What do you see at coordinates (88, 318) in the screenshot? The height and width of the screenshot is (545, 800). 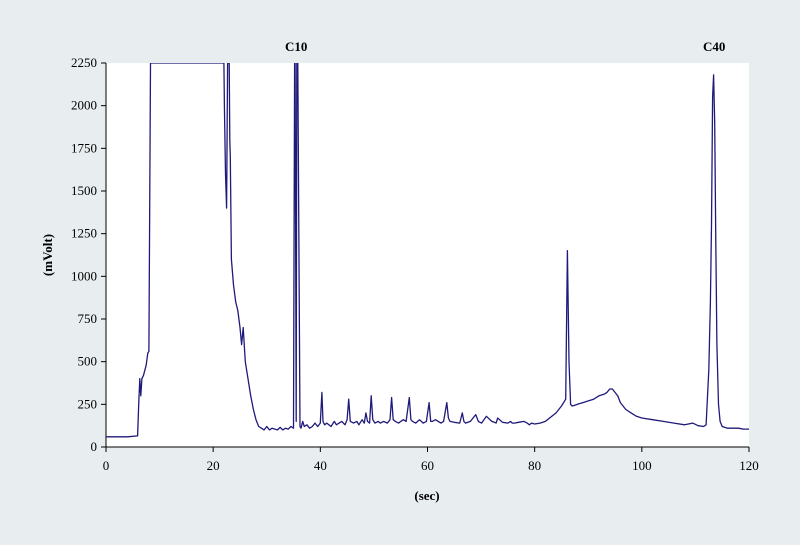 I see `y-tick-label: 750` at bounding box center [88, 318].